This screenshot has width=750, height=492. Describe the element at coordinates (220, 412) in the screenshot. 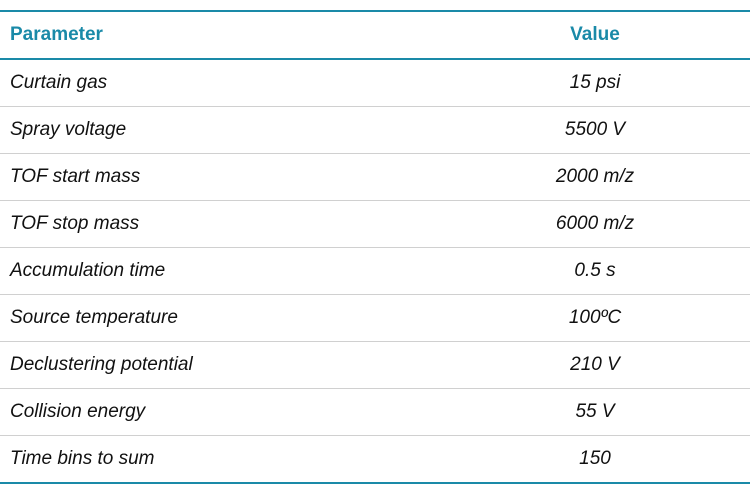

I see `table-cell: Collision energy` at that location.